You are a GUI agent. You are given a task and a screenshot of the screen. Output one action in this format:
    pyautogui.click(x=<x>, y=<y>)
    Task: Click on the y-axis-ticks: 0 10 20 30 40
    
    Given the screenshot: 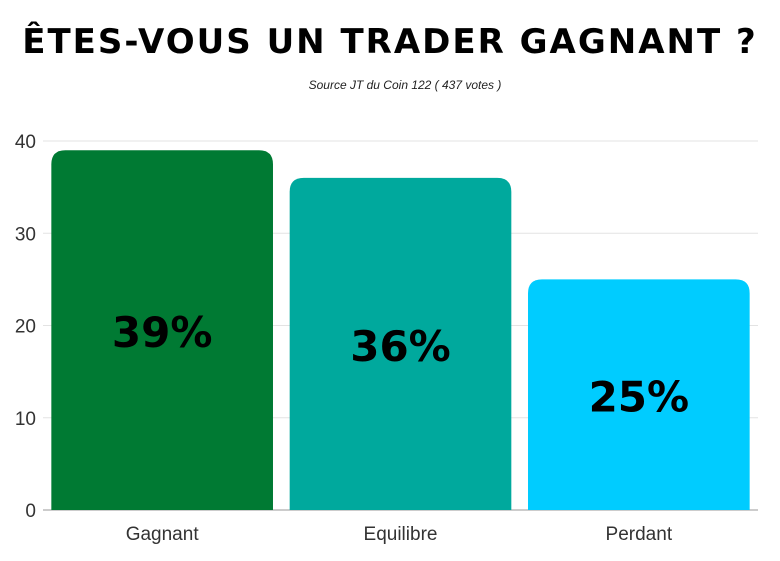 What is the action you would take?
    pyautogui.click(x=25, y=327)
    